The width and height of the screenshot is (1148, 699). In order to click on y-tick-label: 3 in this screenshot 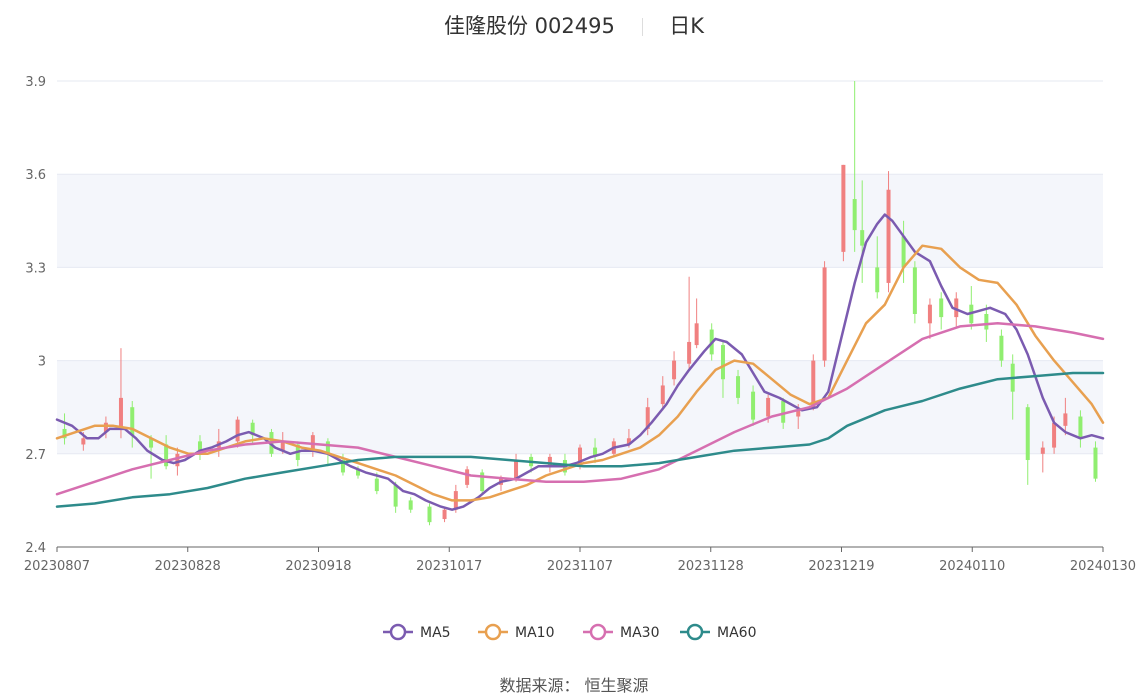, I will do `click(42, 362)`.